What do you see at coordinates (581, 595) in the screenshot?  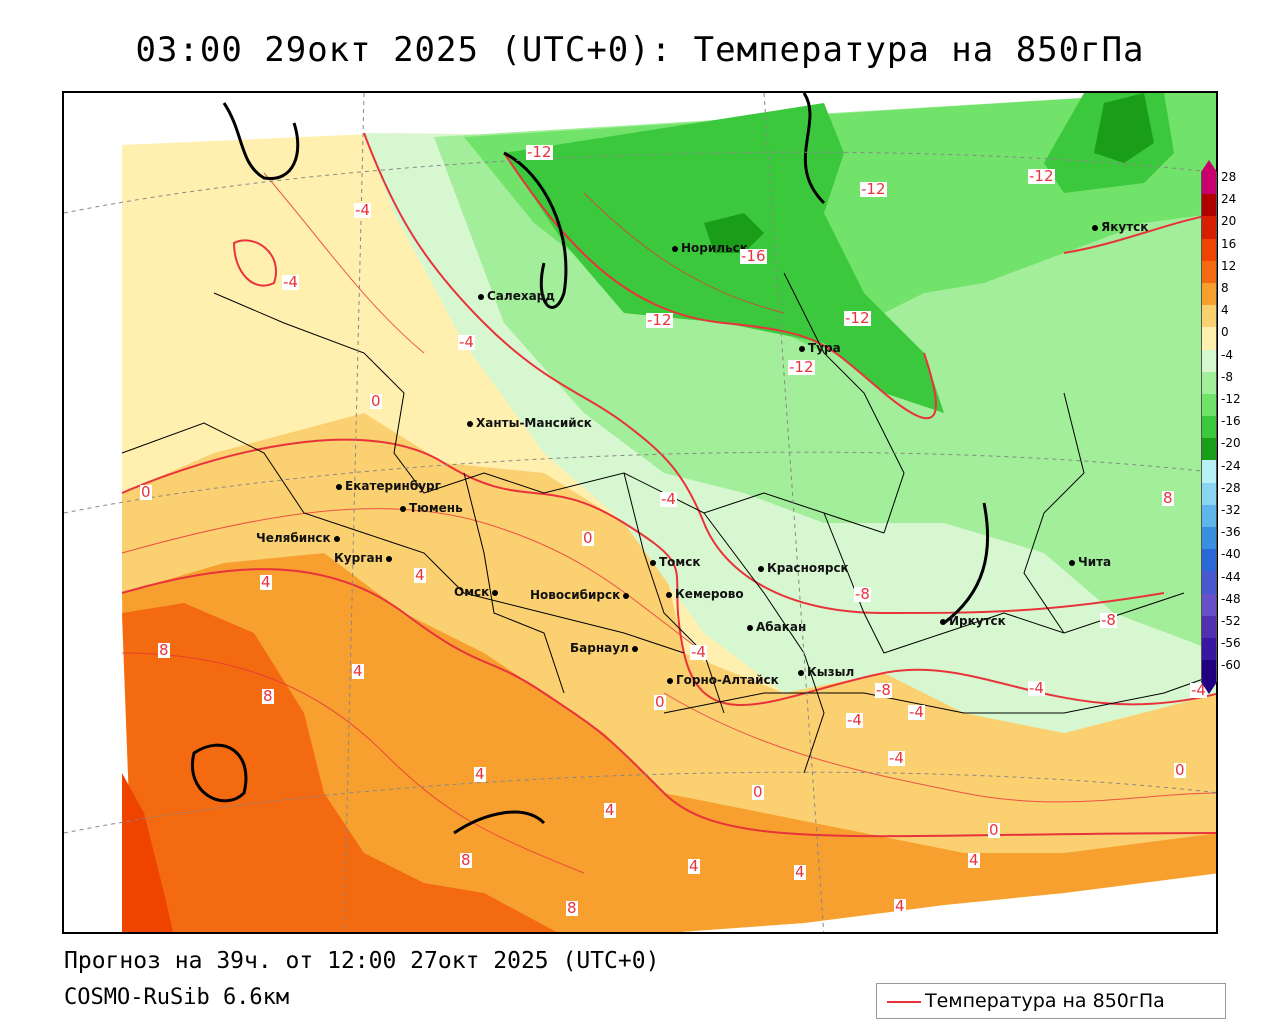 I see `city-novosibirsk: Новосибирск` at bounding box center [581, 595].